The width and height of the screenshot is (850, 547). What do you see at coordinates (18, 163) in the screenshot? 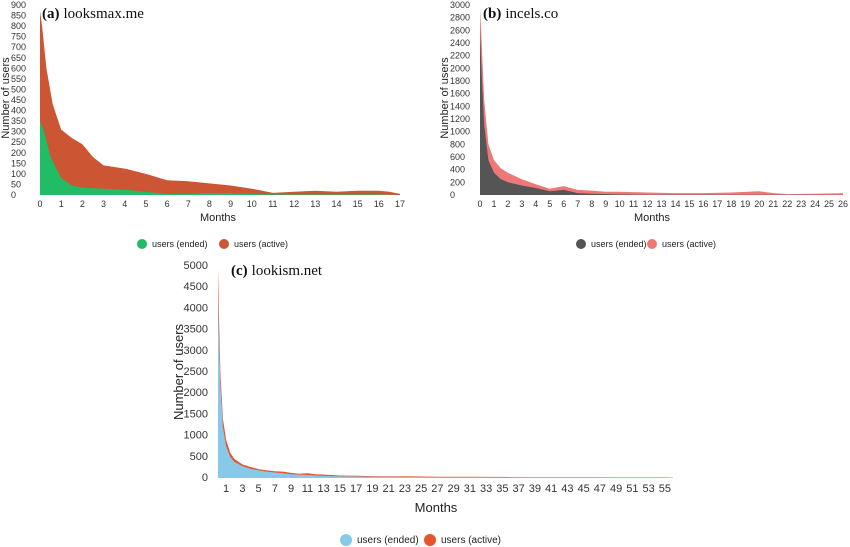
I see `y-tick-label: 150` at bounding box center [18, 163].